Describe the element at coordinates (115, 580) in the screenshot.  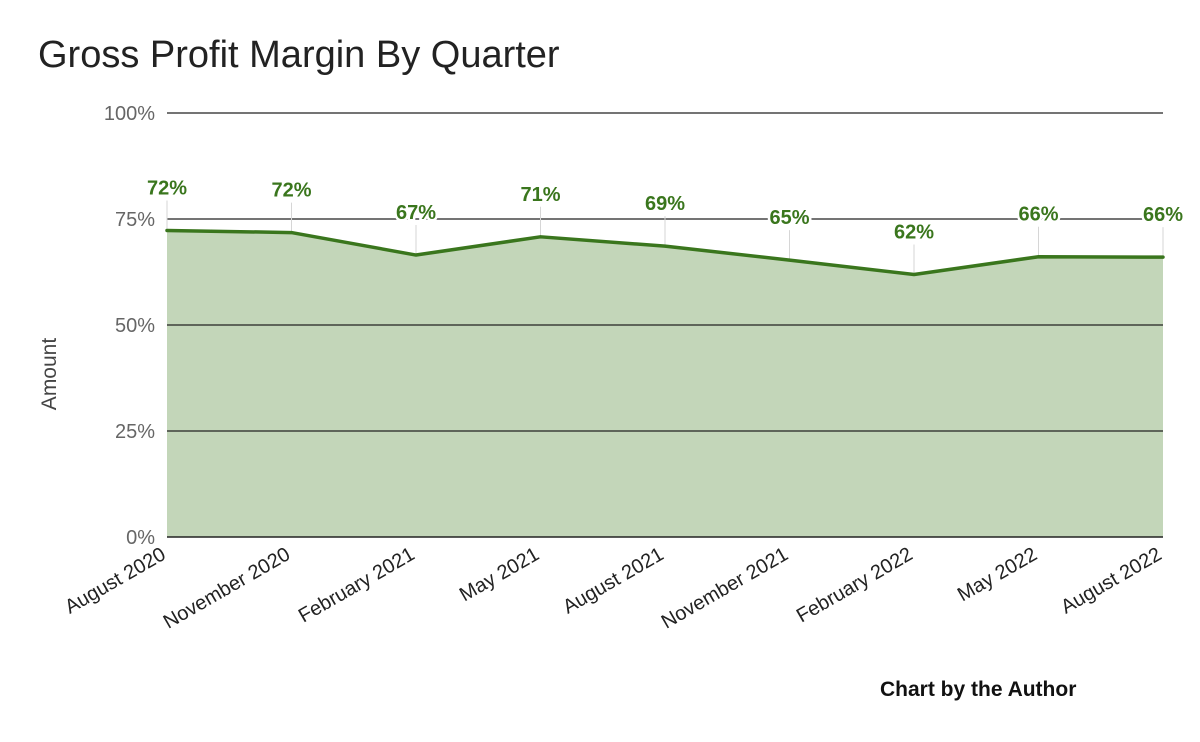
I see `x-tick-label: August 2020` at that location.